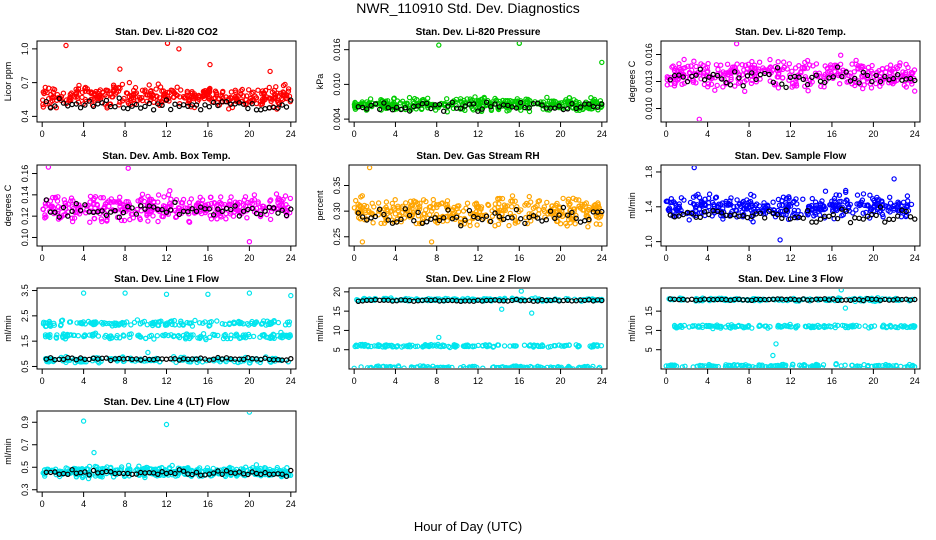 Image resolution: width=936 pixels, height=540 pixels. What do you see at coordinates (666, 134) in the screenshot?
I see `x-tick-label: 0` at bounding box center [666, 134].